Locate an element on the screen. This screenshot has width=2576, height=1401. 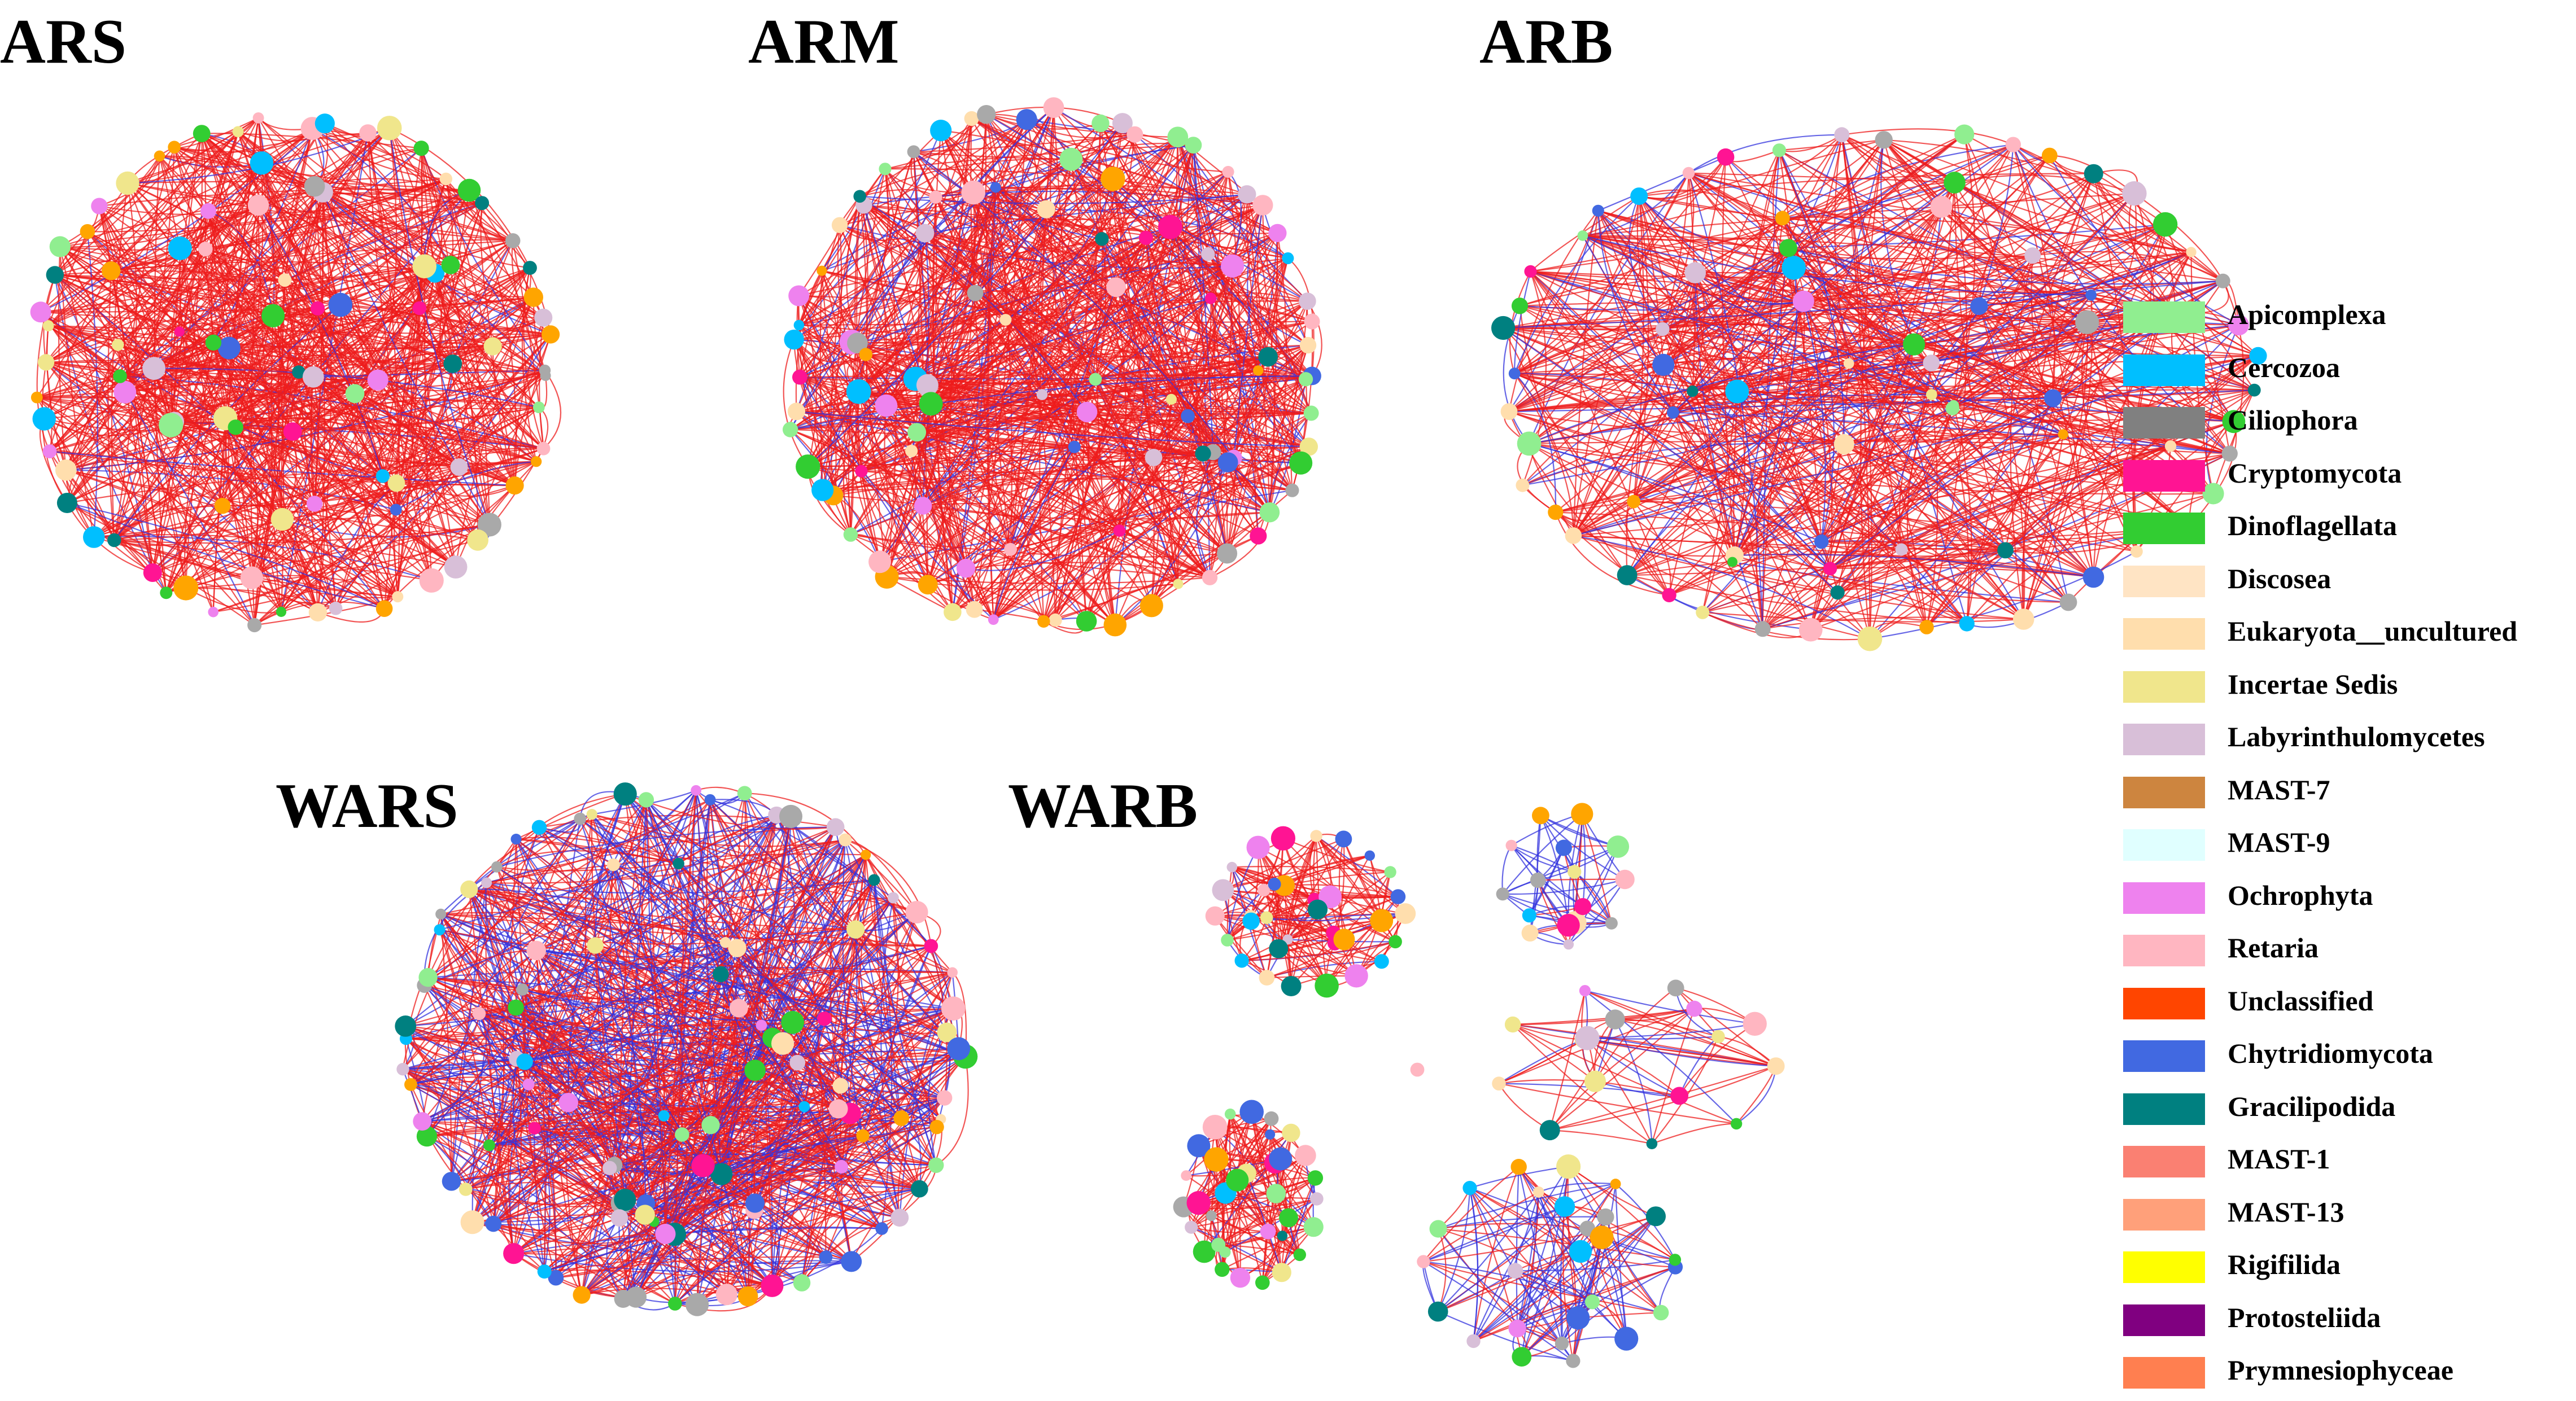
network-ARM is located at coordinates (1052, 367).